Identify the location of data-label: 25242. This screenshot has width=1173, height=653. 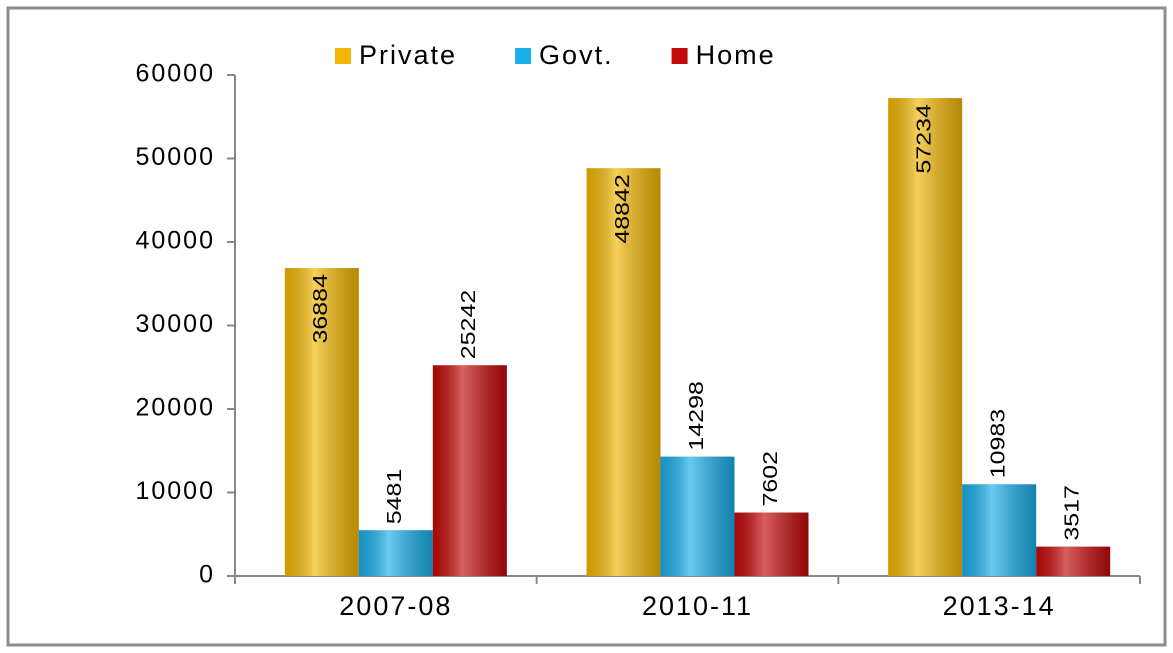
(468, 324).